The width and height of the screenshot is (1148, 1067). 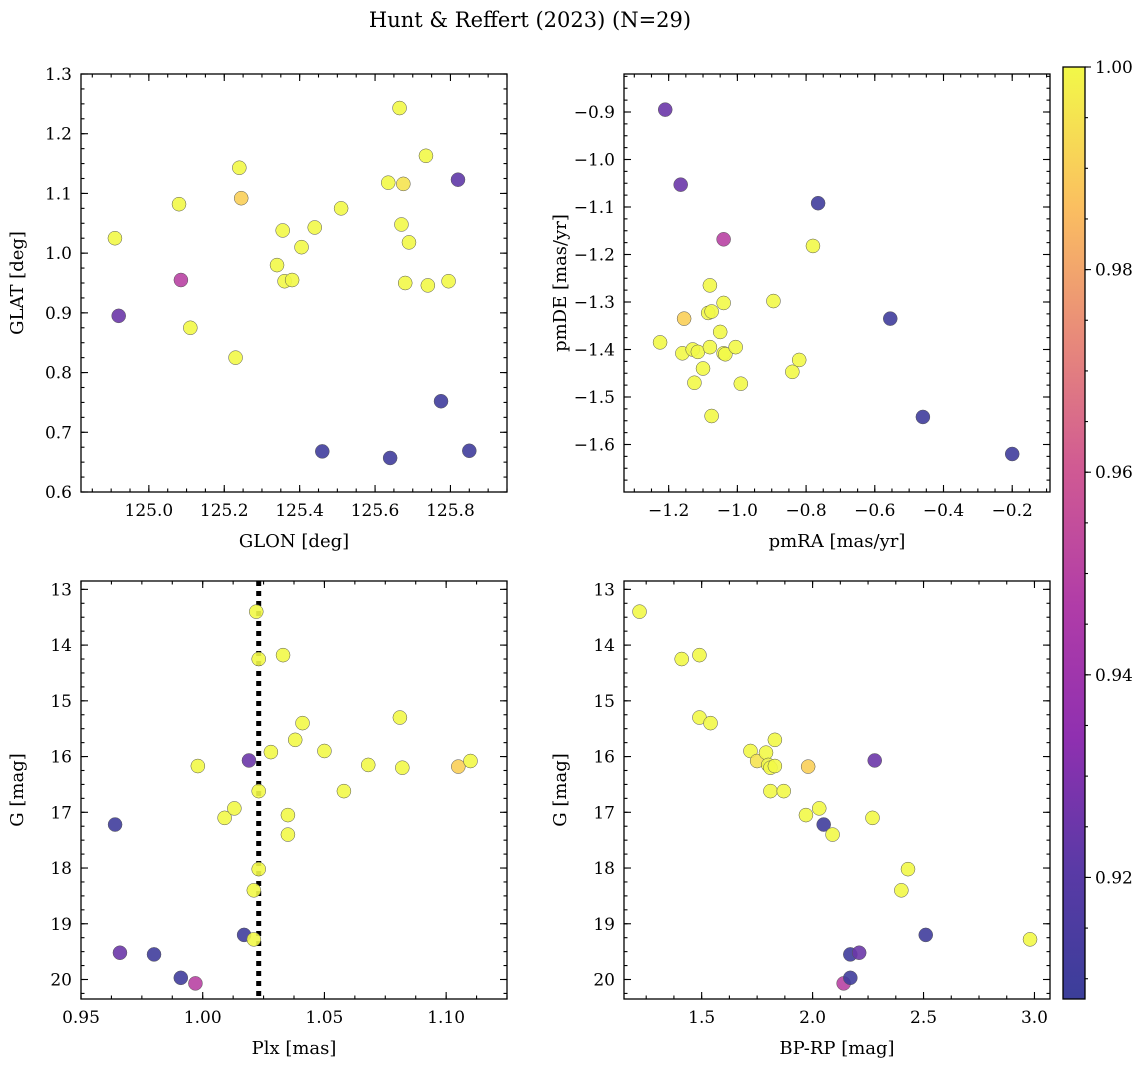 I want to click on y-tick-label: 1.2, so click(x=58, y=135).